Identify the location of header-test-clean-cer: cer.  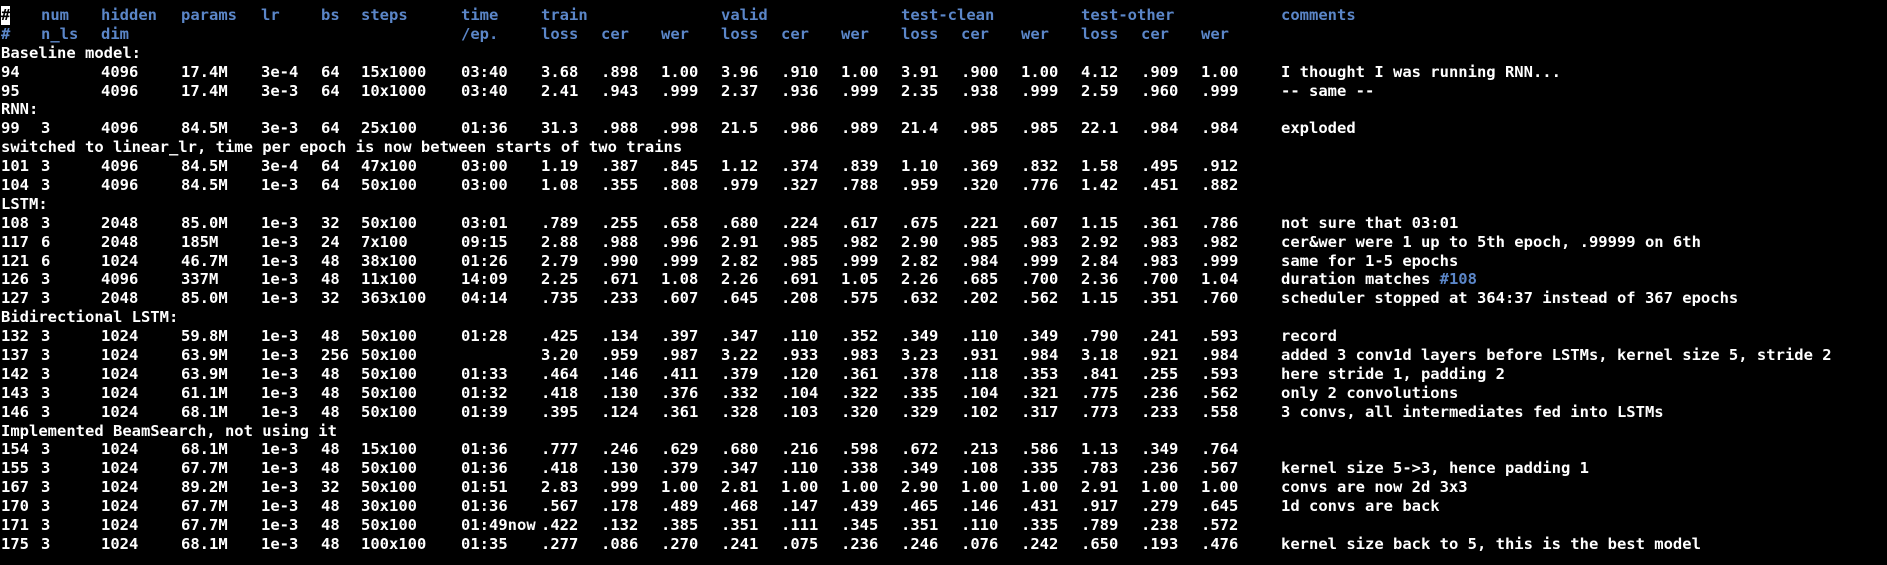
(975, 33).